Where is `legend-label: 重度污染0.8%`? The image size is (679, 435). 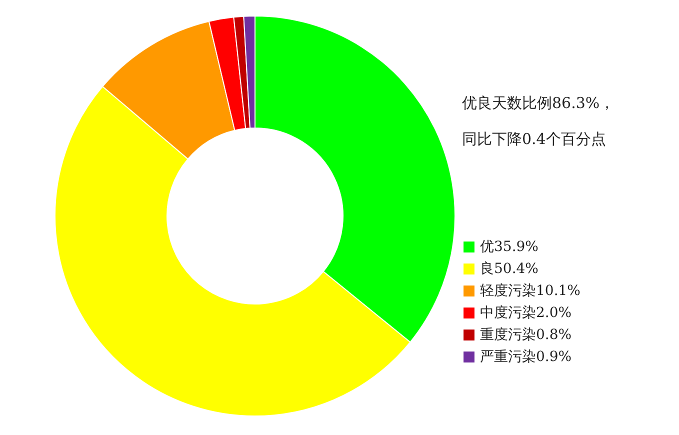 legend-label: 重度污染0.8% is located at coordinates (526, 335).